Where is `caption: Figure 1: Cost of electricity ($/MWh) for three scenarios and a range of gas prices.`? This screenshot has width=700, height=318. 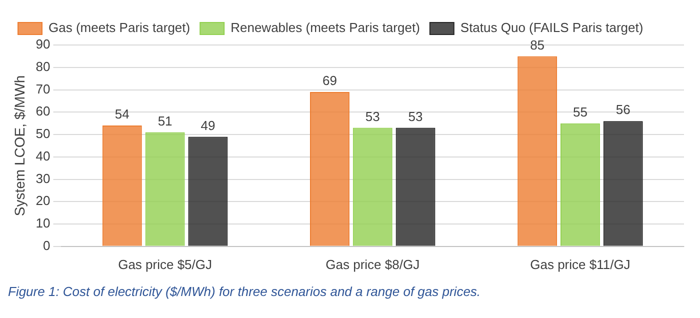 caption: Figure 1: Cost of electricity ($/MWh) for three scenarios and a range of gas prices. is located at coordinates (245, 291).